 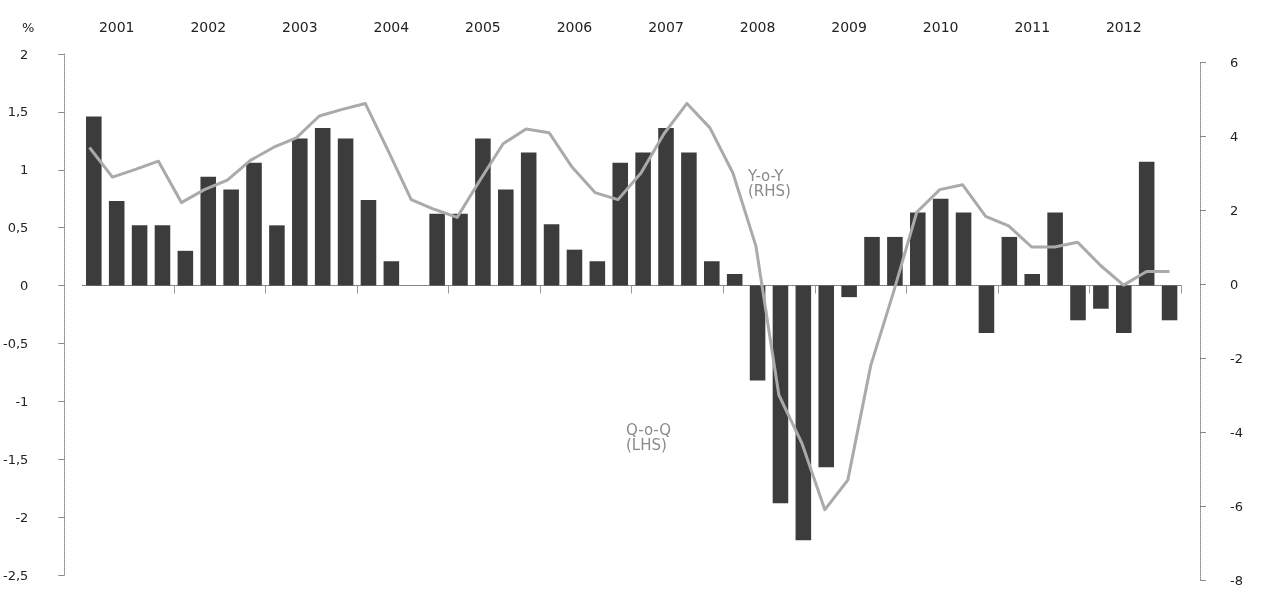 What do you see at coordinates (391, 27) in the screenshot?
I see `x-tick-label: 2004` at bounding box center [391, 27].